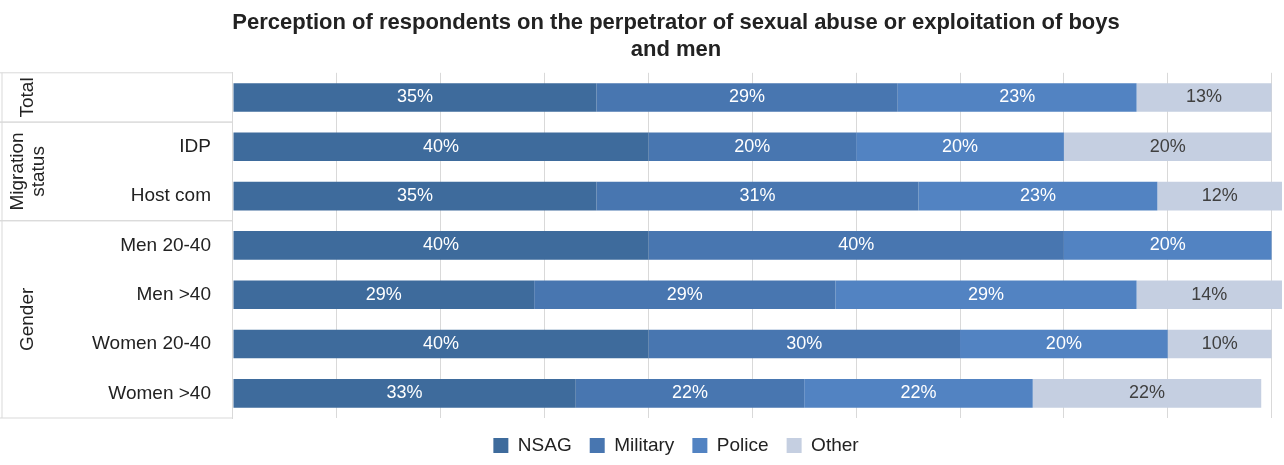  I want to click on data-label: 31%, so click(757, 195).